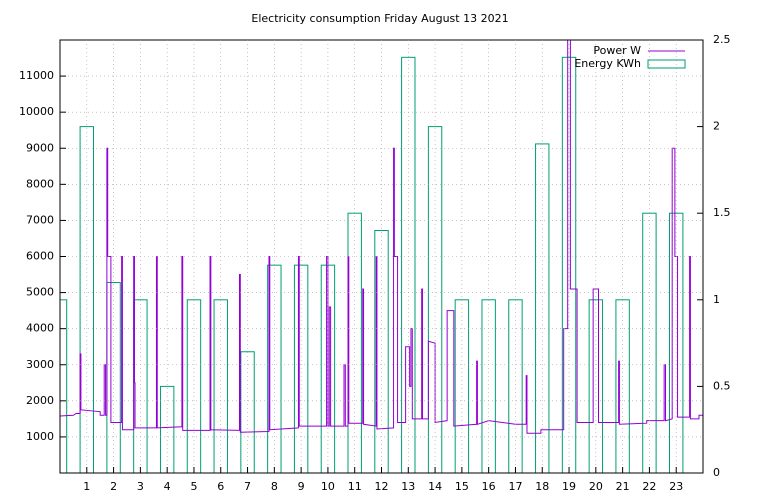  I want to click on y-tick-label: 1000, so click(40, 436).